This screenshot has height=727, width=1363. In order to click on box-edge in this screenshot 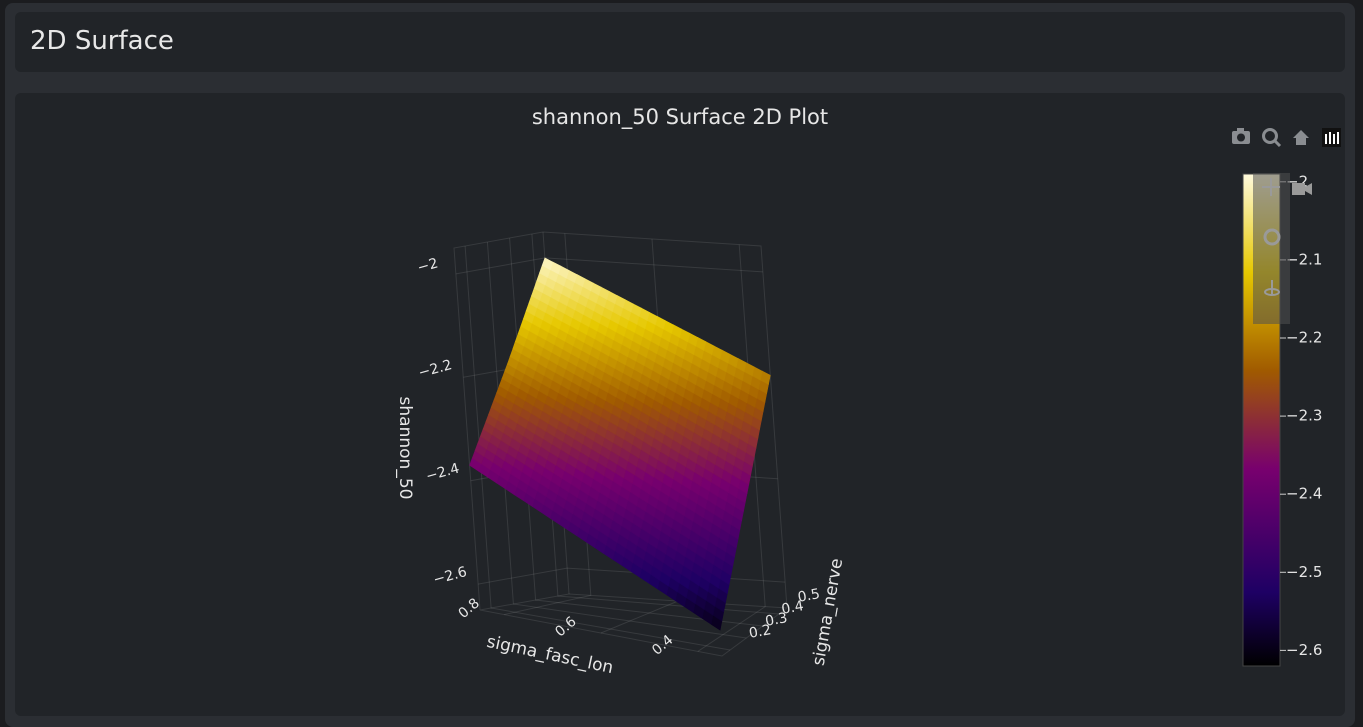, I will do `click(620, 444)`.